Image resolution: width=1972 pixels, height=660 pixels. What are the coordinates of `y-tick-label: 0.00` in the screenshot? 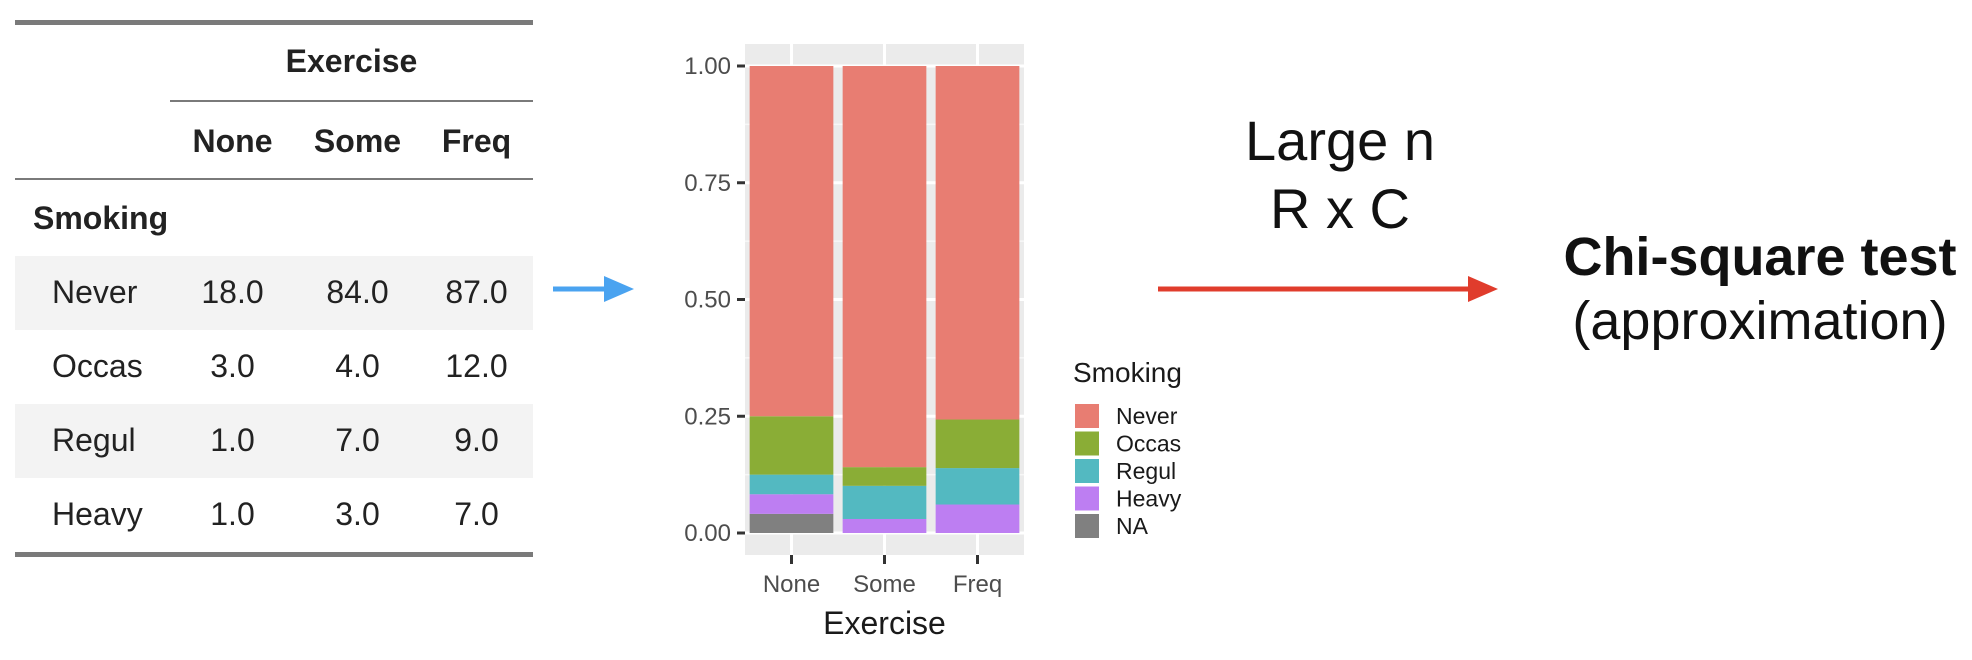 It's located at (707, 533).